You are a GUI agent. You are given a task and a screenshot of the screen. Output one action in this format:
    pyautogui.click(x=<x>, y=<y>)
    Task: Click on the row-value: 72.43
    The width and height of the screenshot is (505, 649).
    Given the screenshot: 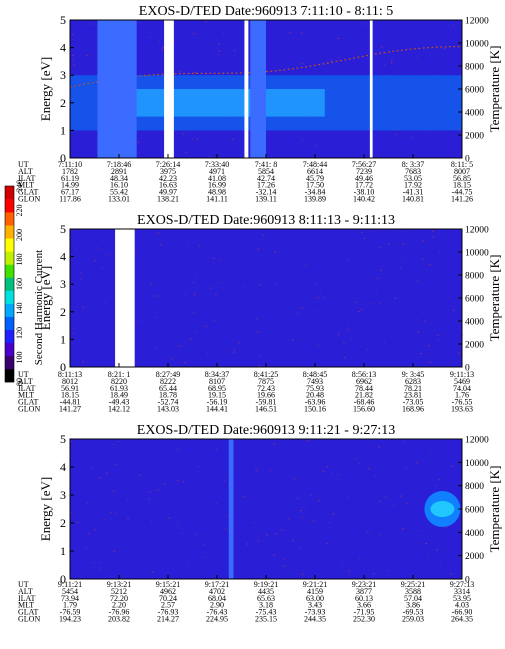 What is the action you would take?
    pyautogui.click(x=266, y=388)
    